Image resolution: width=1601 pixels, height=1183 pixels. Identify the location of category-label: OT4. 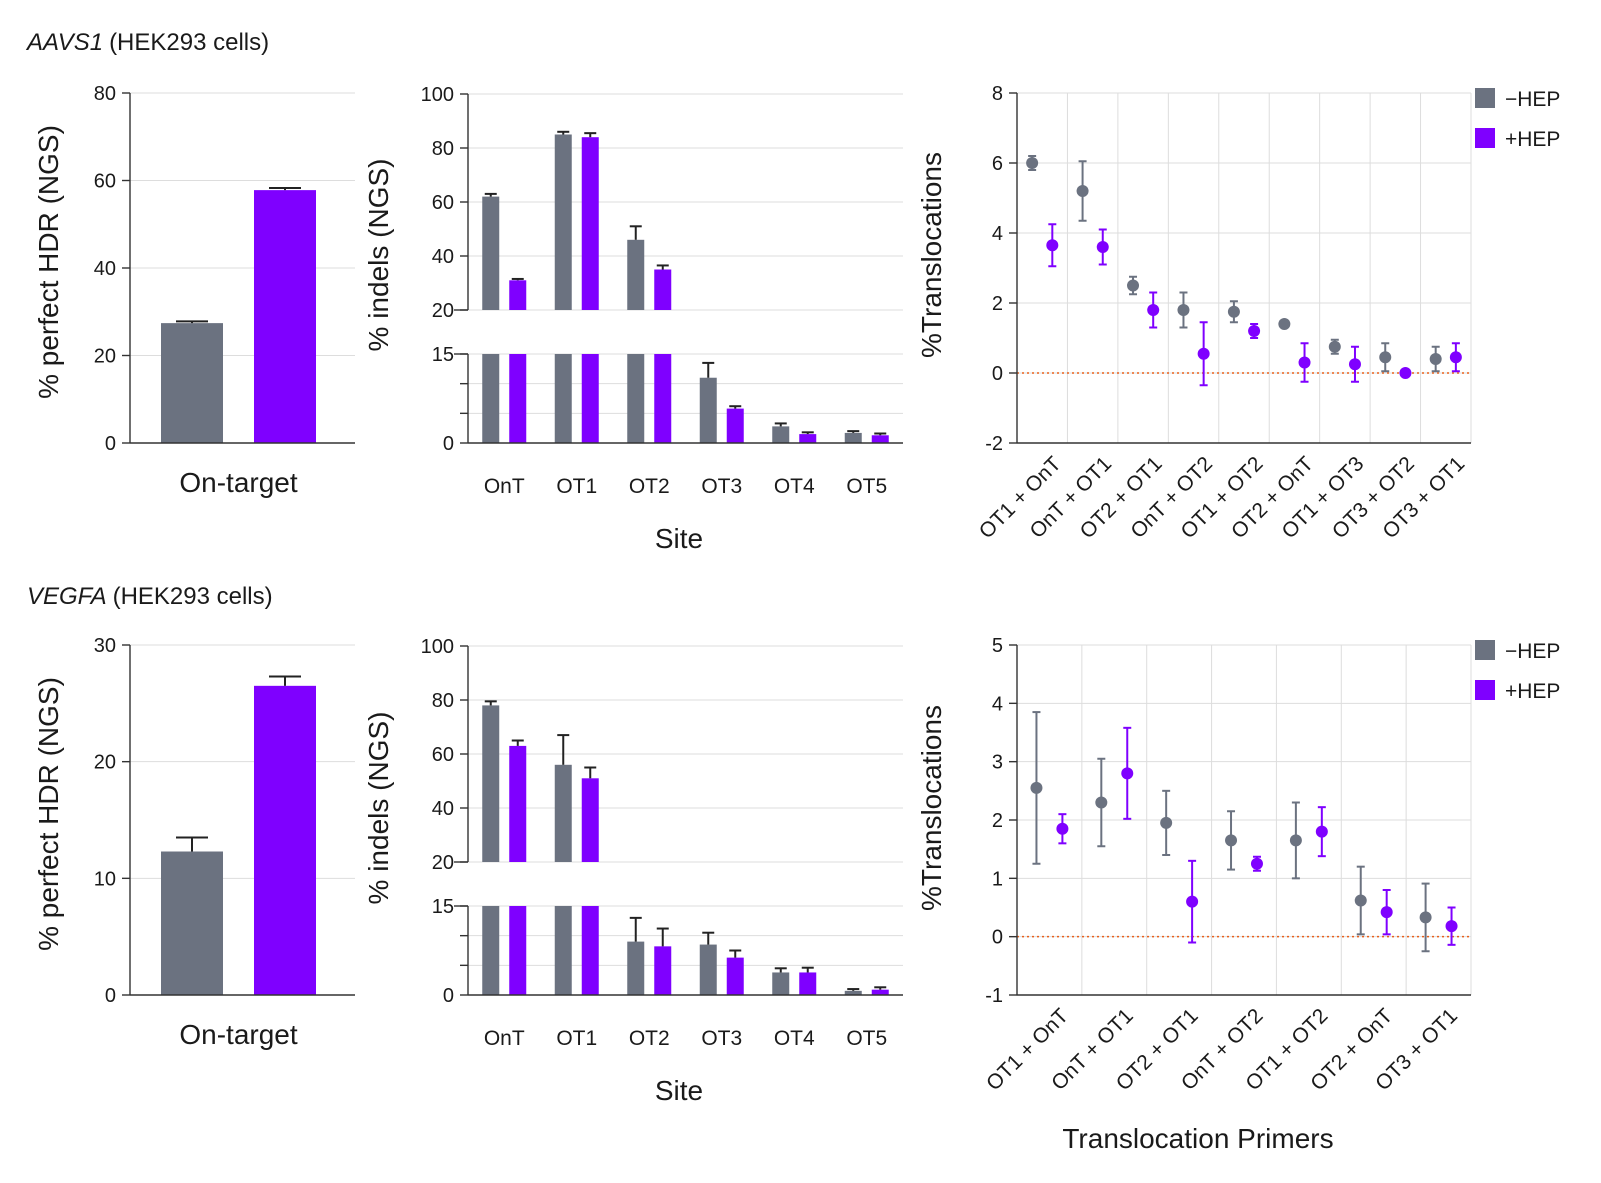
(794, 1038).